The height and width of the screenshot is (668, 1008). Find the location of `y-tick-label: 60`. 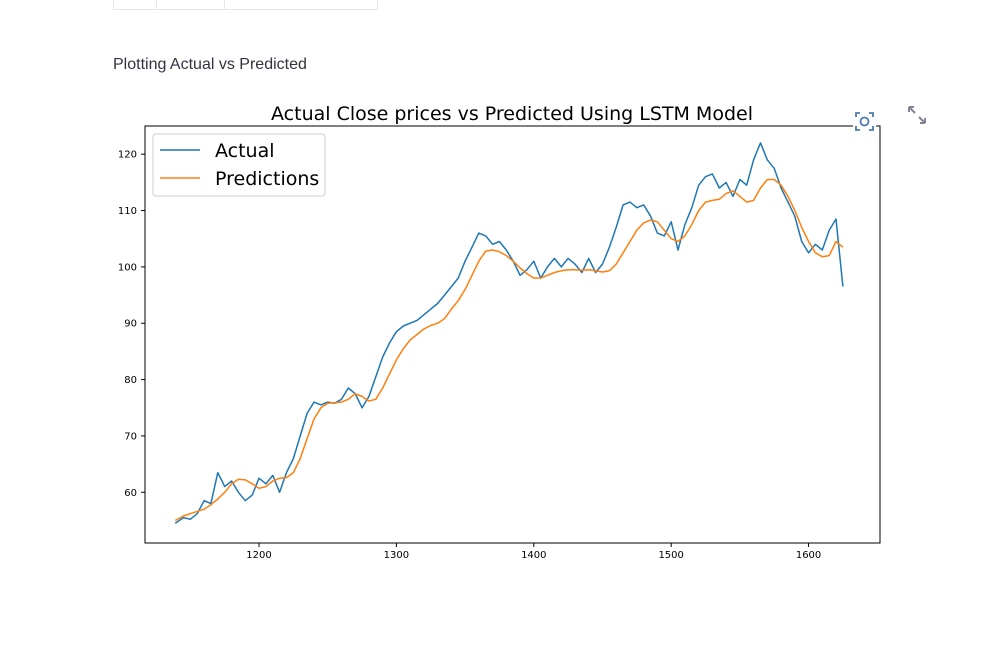

y-tick-label: 60 is located at coordinates (130, 493).